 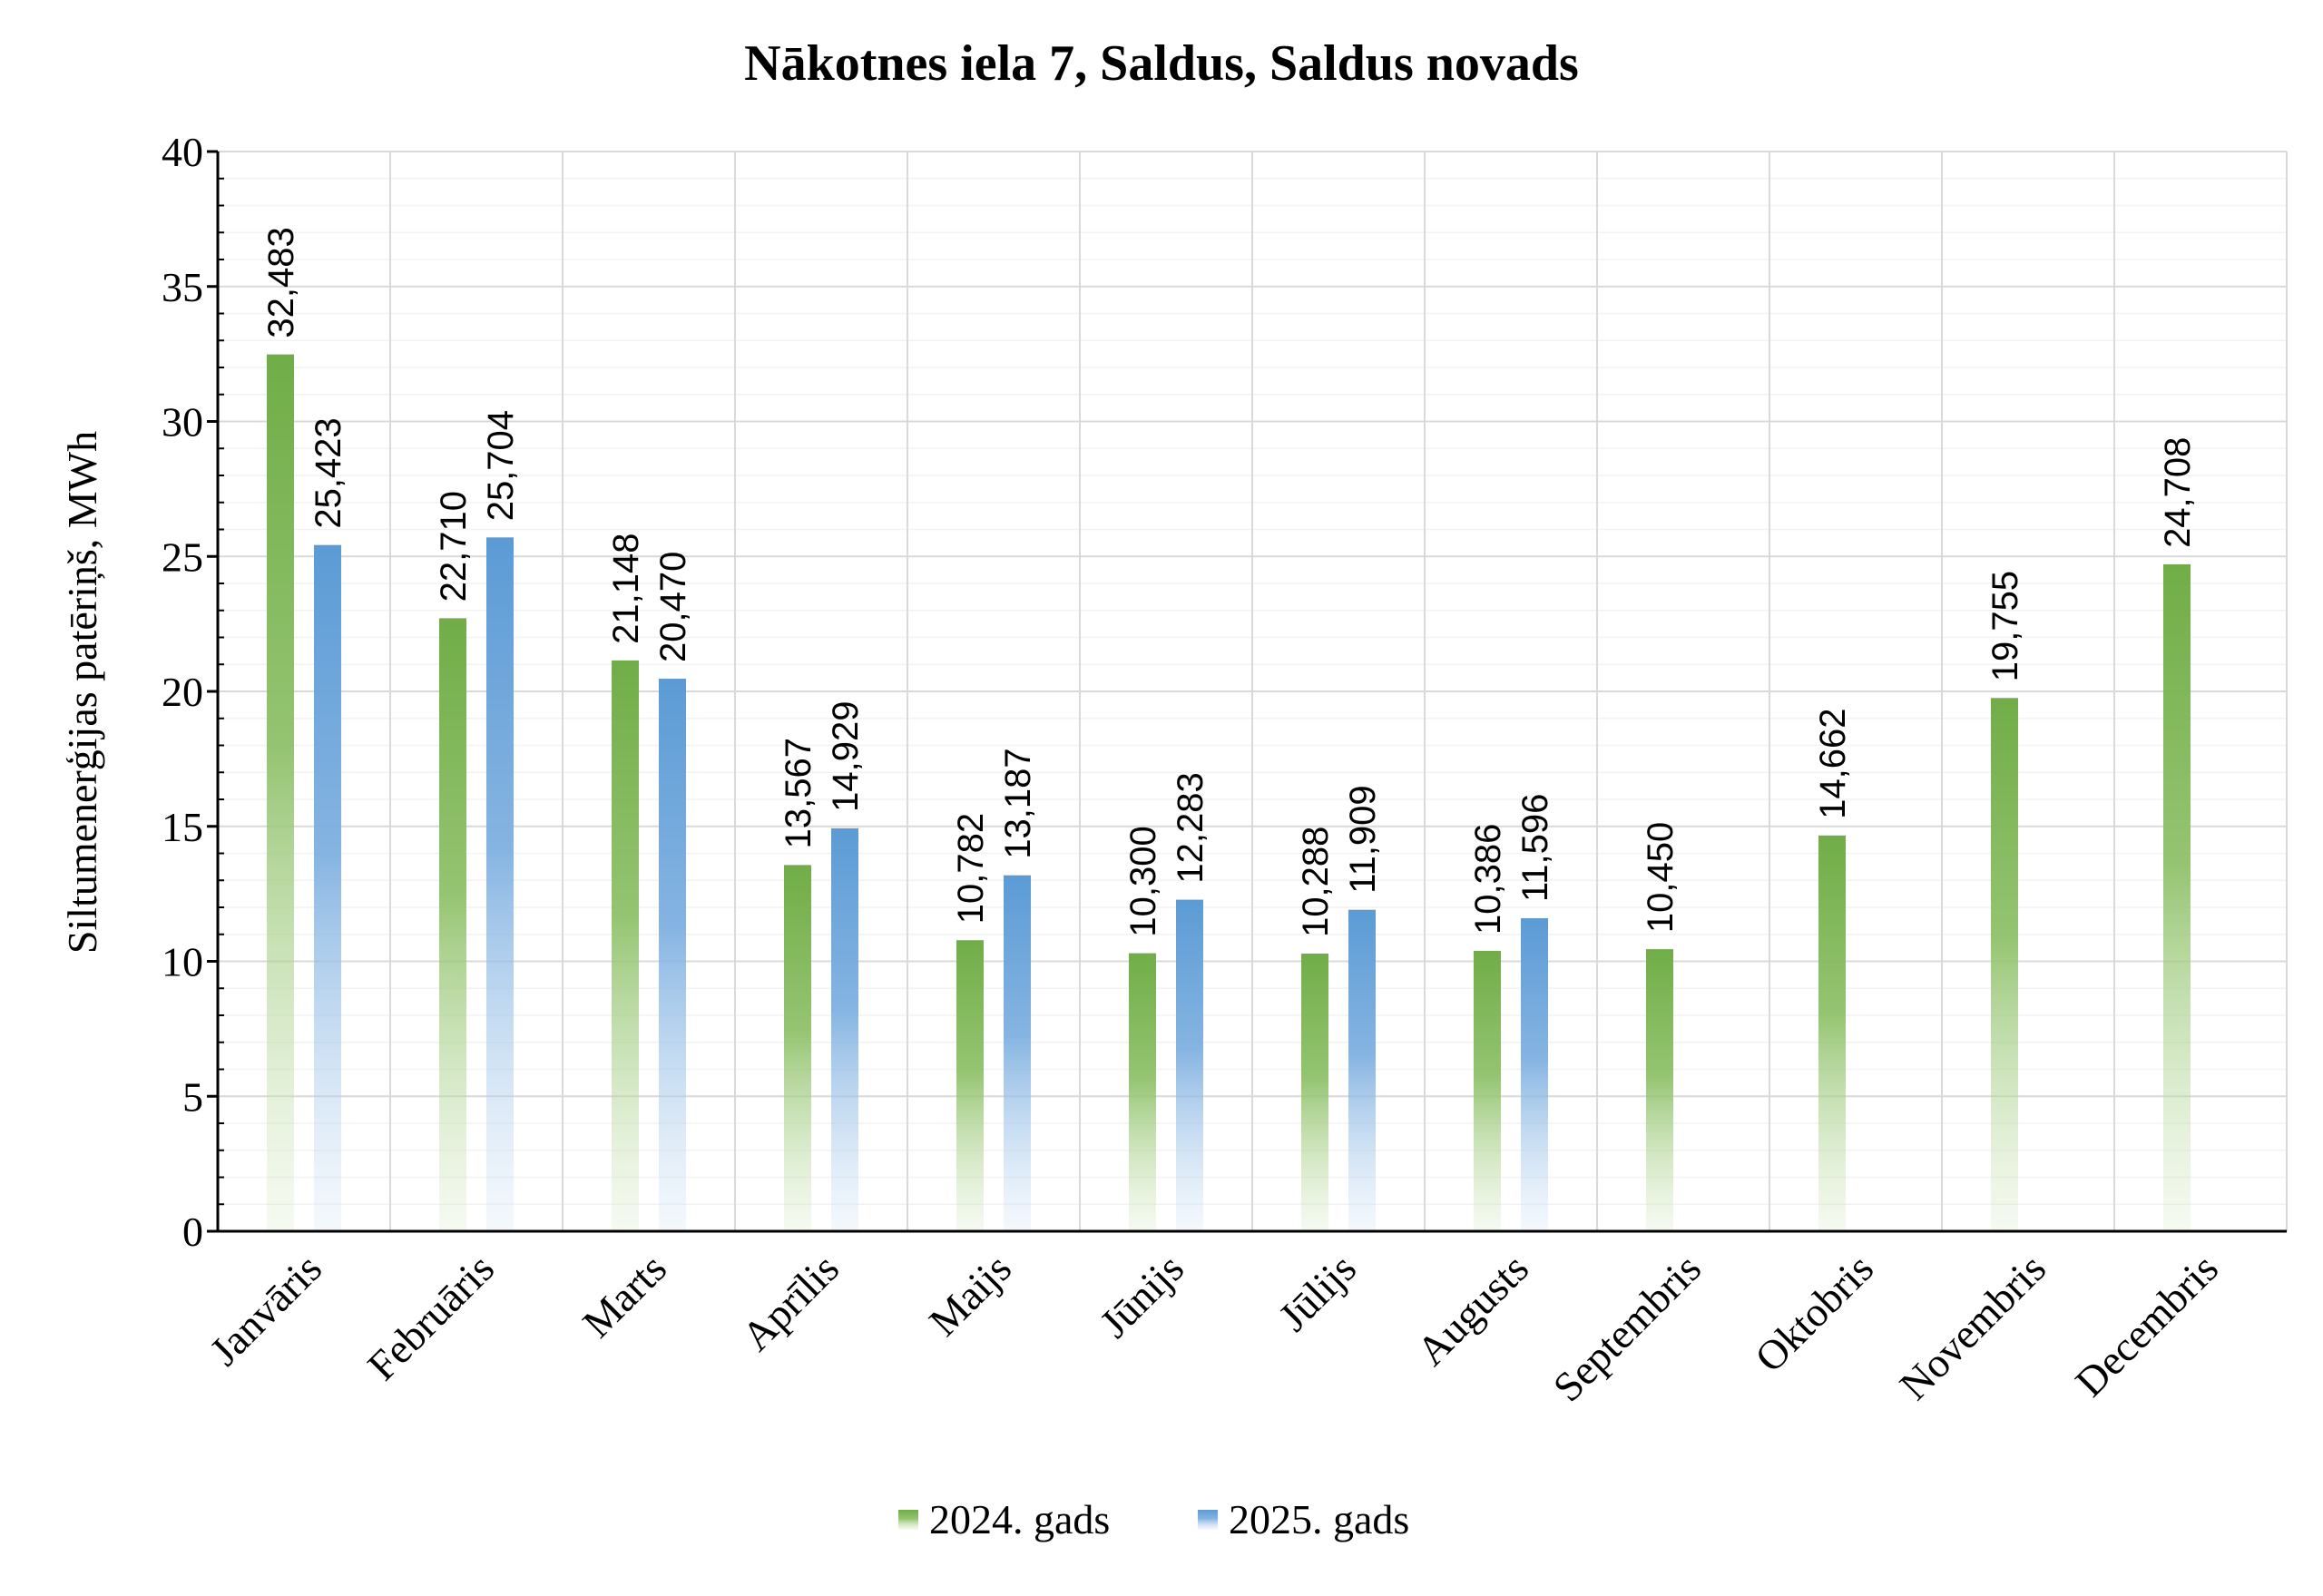 I want to click on data-label: 10,288, so click(x=1316, y=882).